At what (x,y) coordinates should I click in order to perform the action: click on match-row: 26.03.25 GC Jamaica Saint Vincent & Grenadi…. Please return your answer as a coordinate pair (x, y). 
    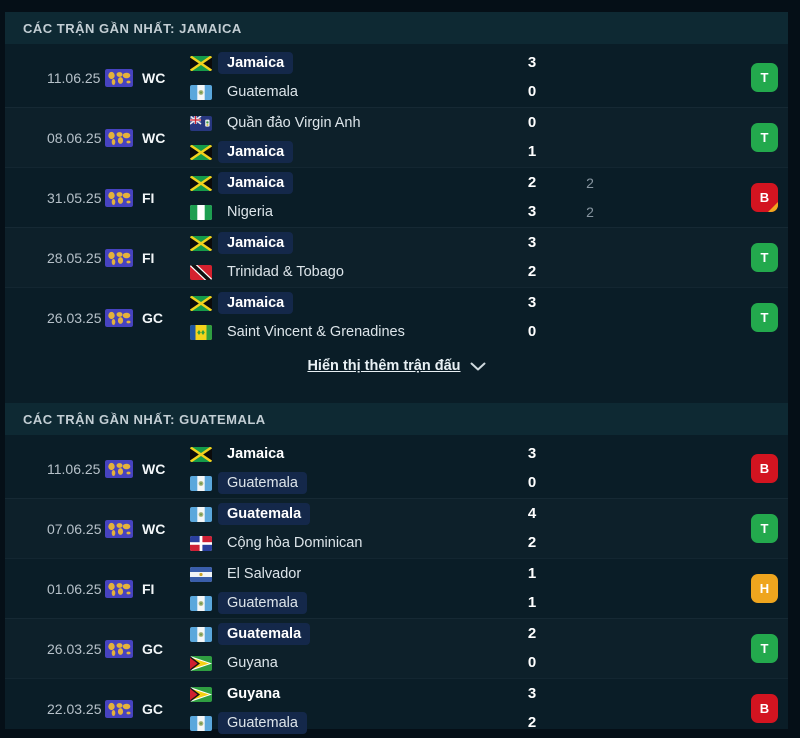
    Looking at the image, I should click on (396, 317).